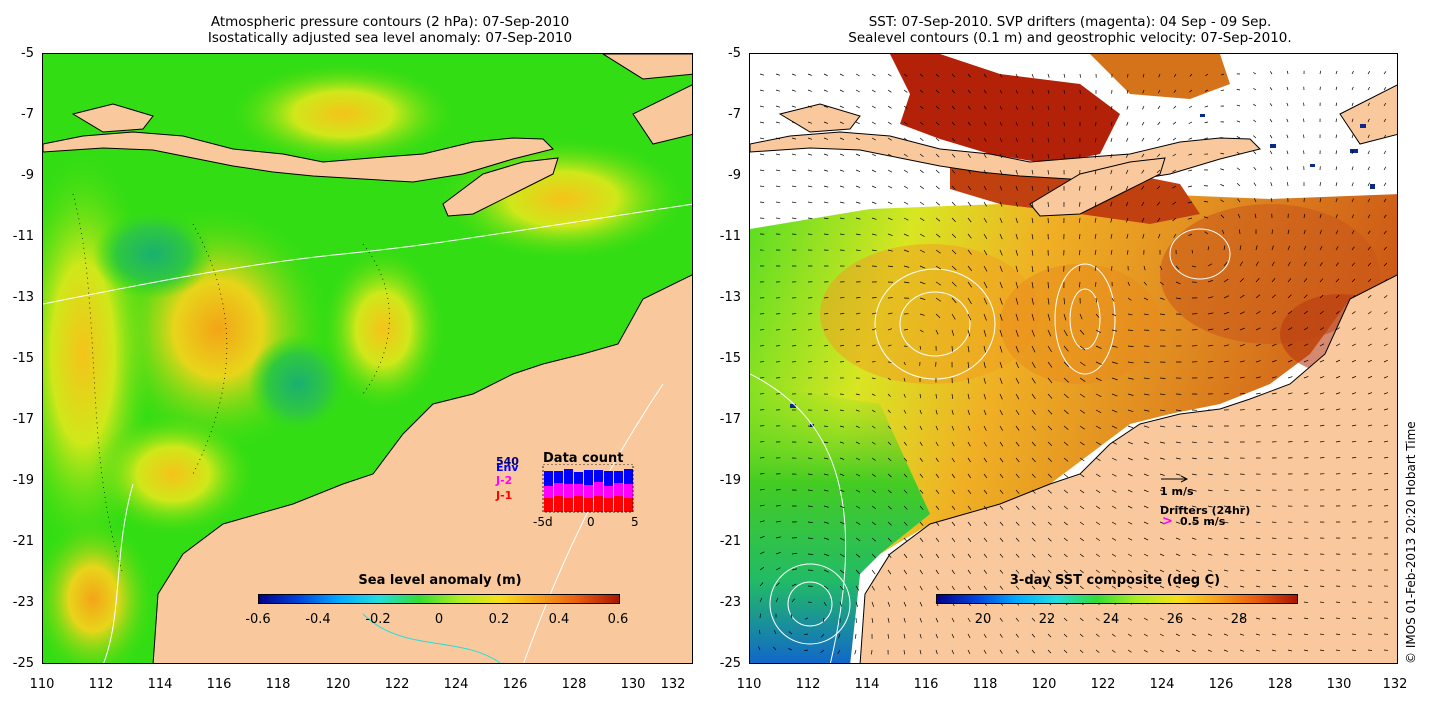  What do you see at coordinates (42, 684) in the screenshot?
I see `left-x-tick: 110` at bounding box center [42, 684].